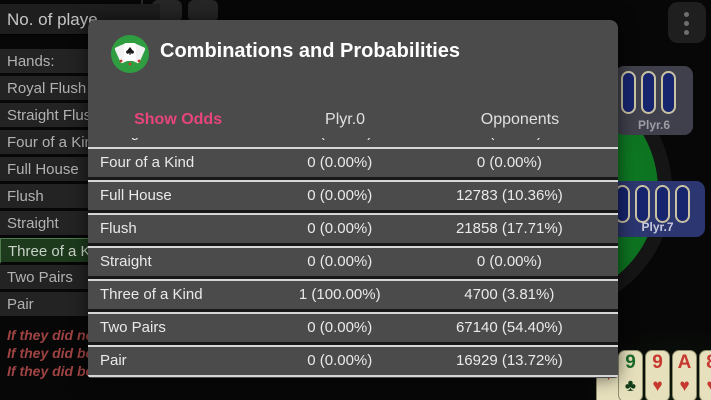 Image resolution: width=711 pixels, height=400 pixels. What do you see at coordinates (50, 371) in the screenshot?
I see `note-line-3: If they did be` at bounding box center [50, 371].